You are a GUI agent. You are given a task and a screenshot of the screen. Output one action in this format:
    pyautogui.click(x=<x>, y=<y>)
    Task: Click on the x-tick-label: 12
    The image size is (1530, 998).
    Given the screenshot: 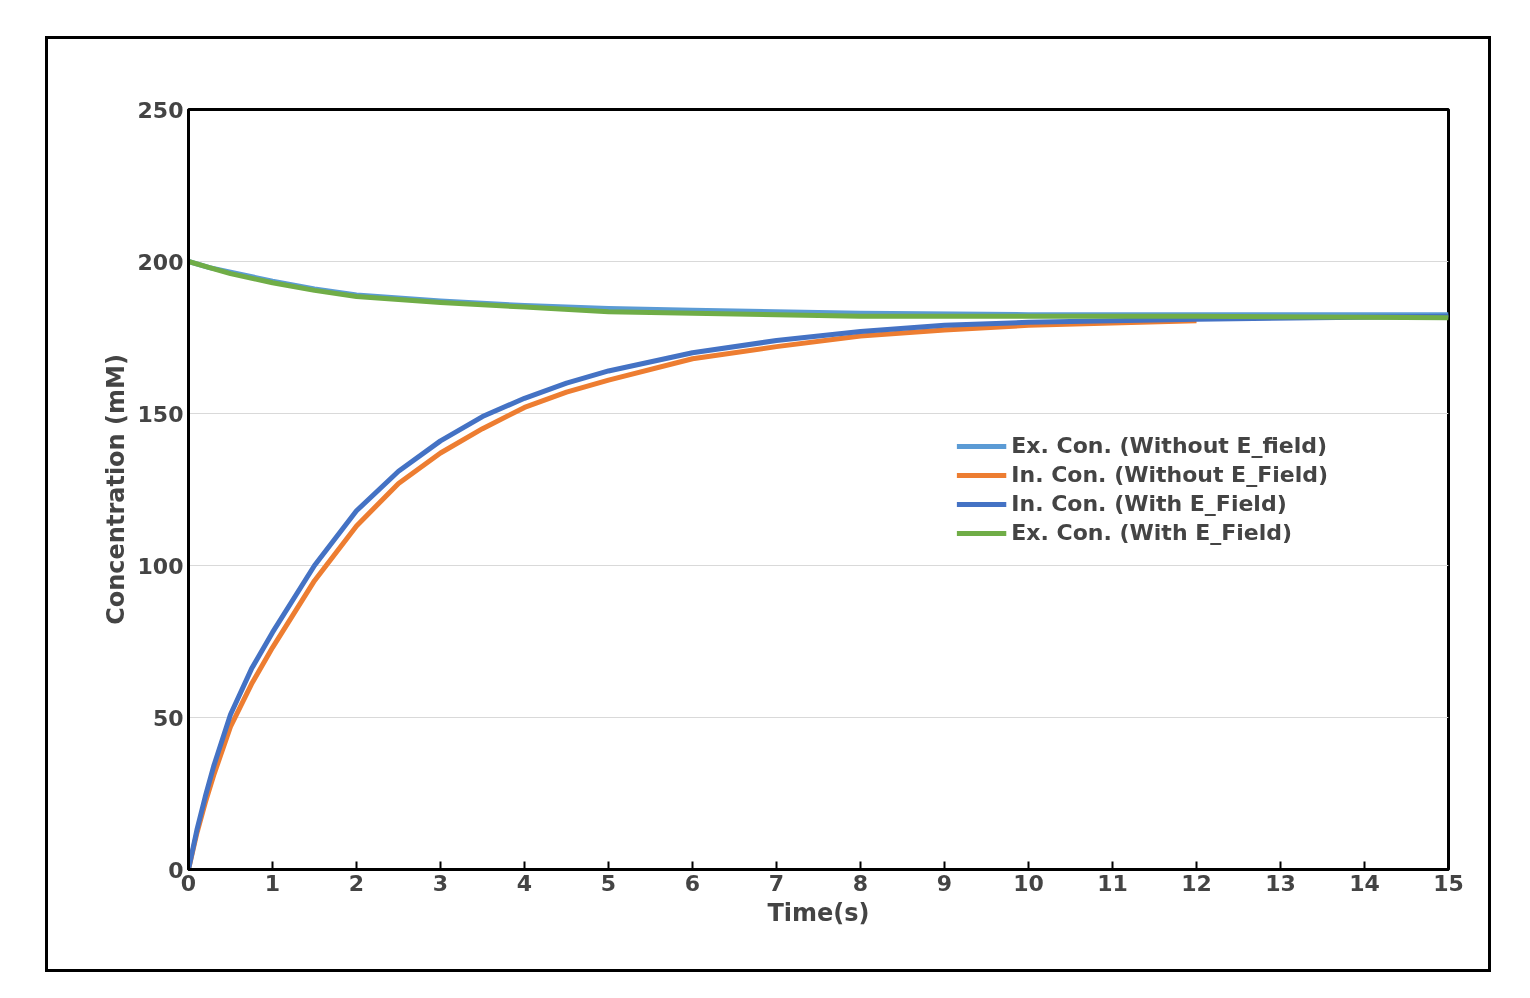 What is the action you would take?
    pyautogui.click(x=1196, y=883)
    